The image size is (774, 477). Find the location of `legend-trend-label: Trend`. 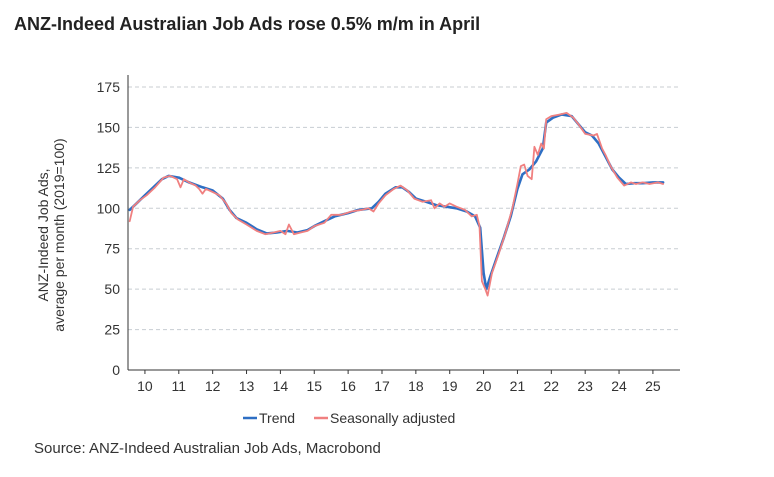

legend-trend-label: Trend is located at coordinates (277, 418).